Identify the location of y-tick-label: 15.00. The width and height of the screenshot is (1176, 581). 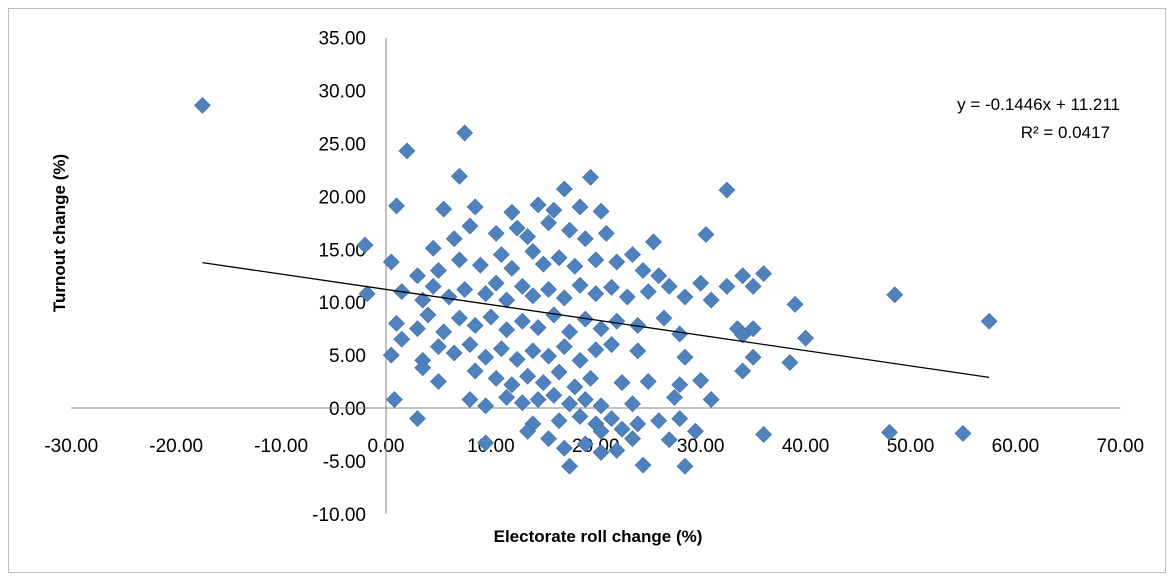
(342, 250).